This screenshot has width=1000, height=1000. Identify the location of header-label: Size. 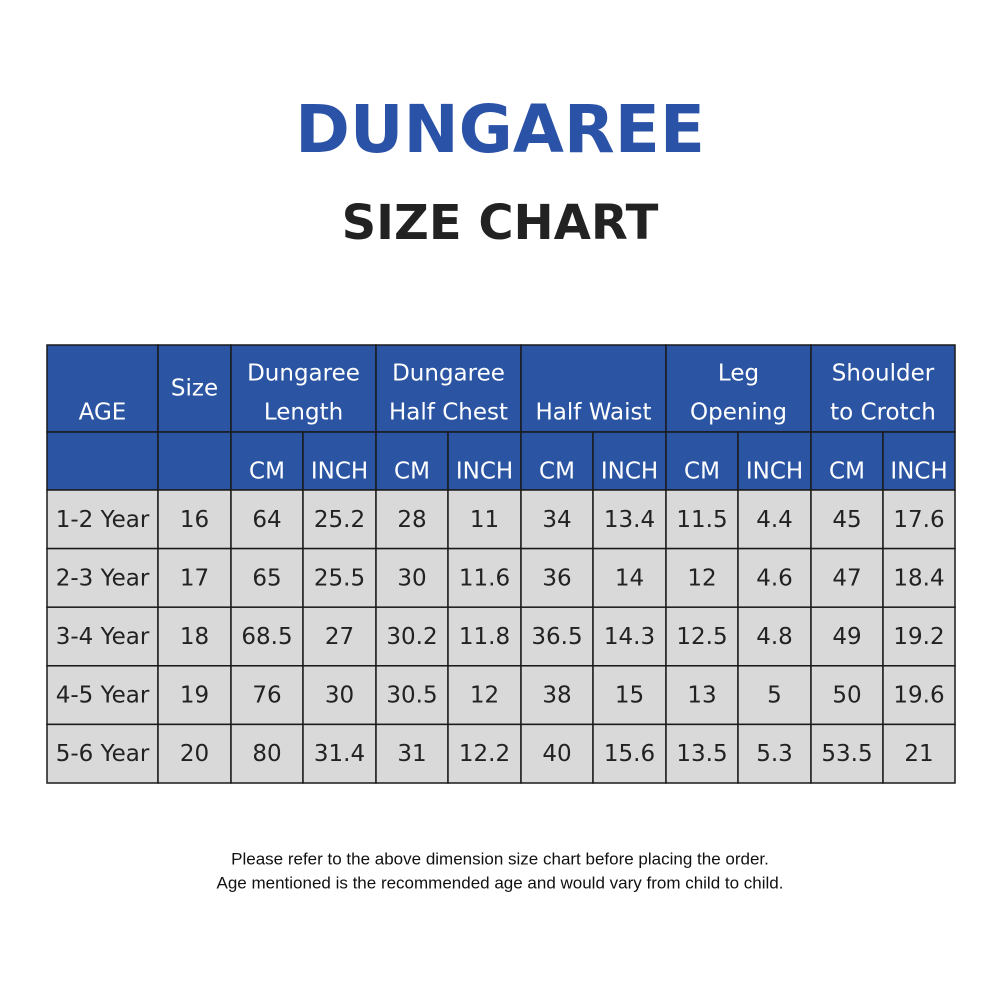
(194, 389).